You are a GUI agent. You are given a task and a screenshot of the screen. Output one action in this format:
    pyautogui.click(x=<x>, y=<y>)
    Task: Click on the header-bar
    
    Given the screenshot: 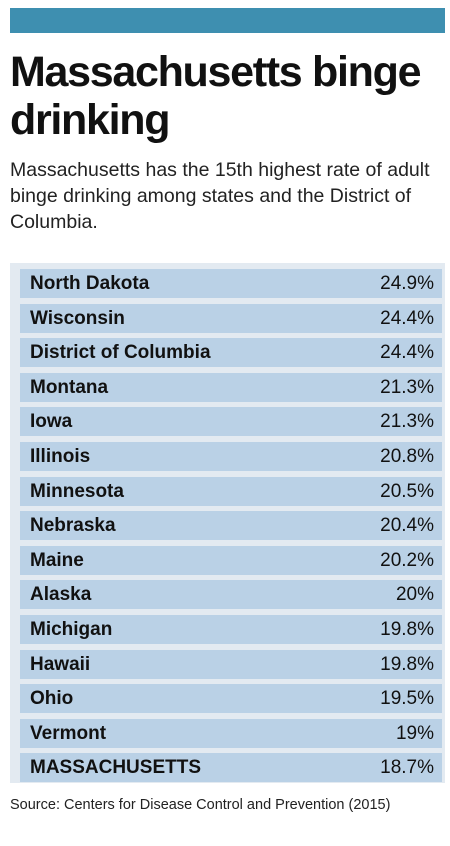 What is the action you would take?
    pyautogui.click(x=227, y=20)
    